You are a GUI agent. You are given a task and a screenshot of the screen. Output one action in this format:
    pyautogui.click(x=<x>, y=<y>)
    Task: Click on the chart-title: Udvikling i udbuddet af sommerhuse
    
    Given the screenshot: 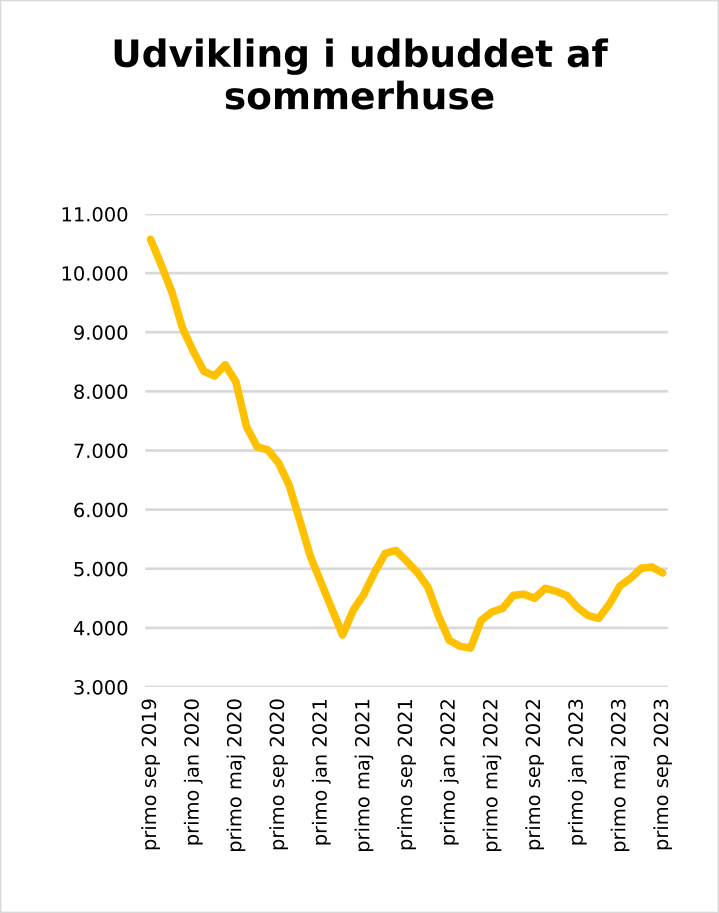 What is the action you would take?
    pyautogui.click(x=361, y=74)
    